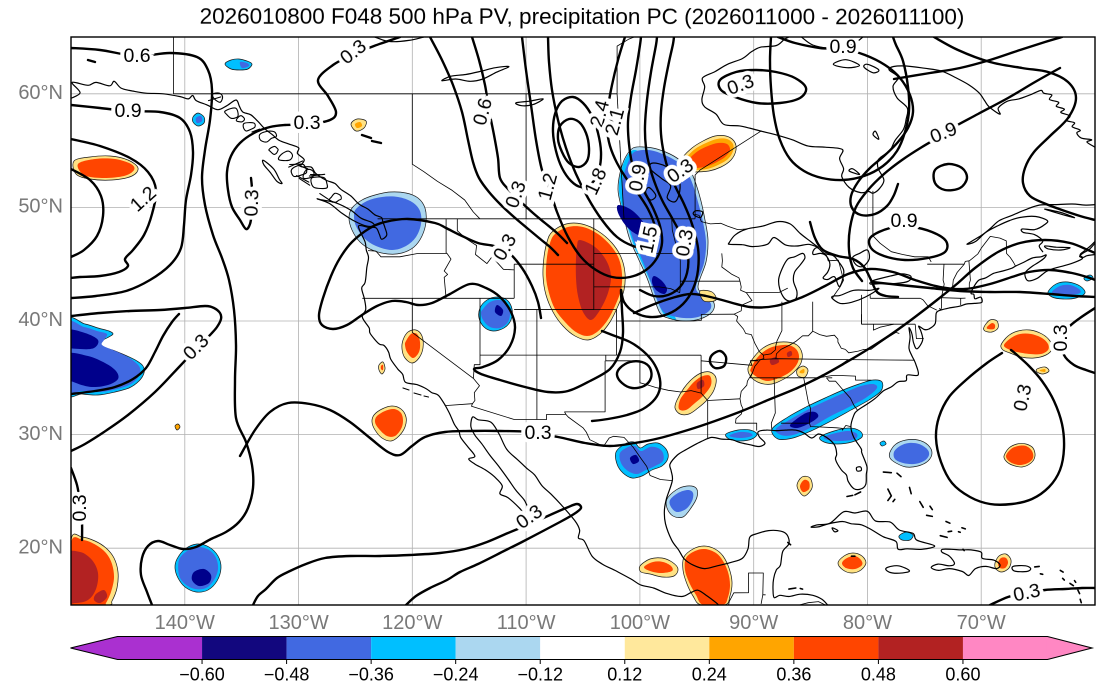 This screenshot has height=698, width=1105. I want to click on svg-text: 40°N, so click(40, 320).